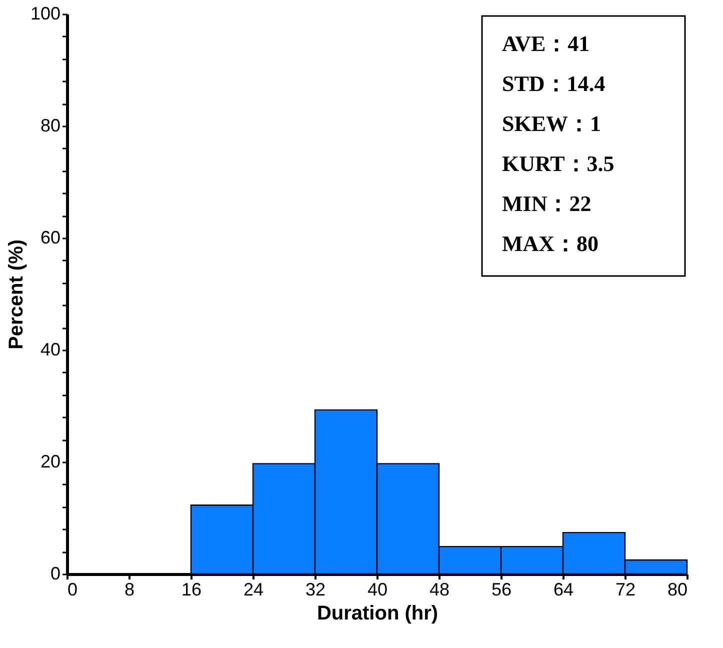  What do you see at coordinates (552, 123) in the screenshot?
I see `annotation: SKEW：1` at bounding box center [552, 123].